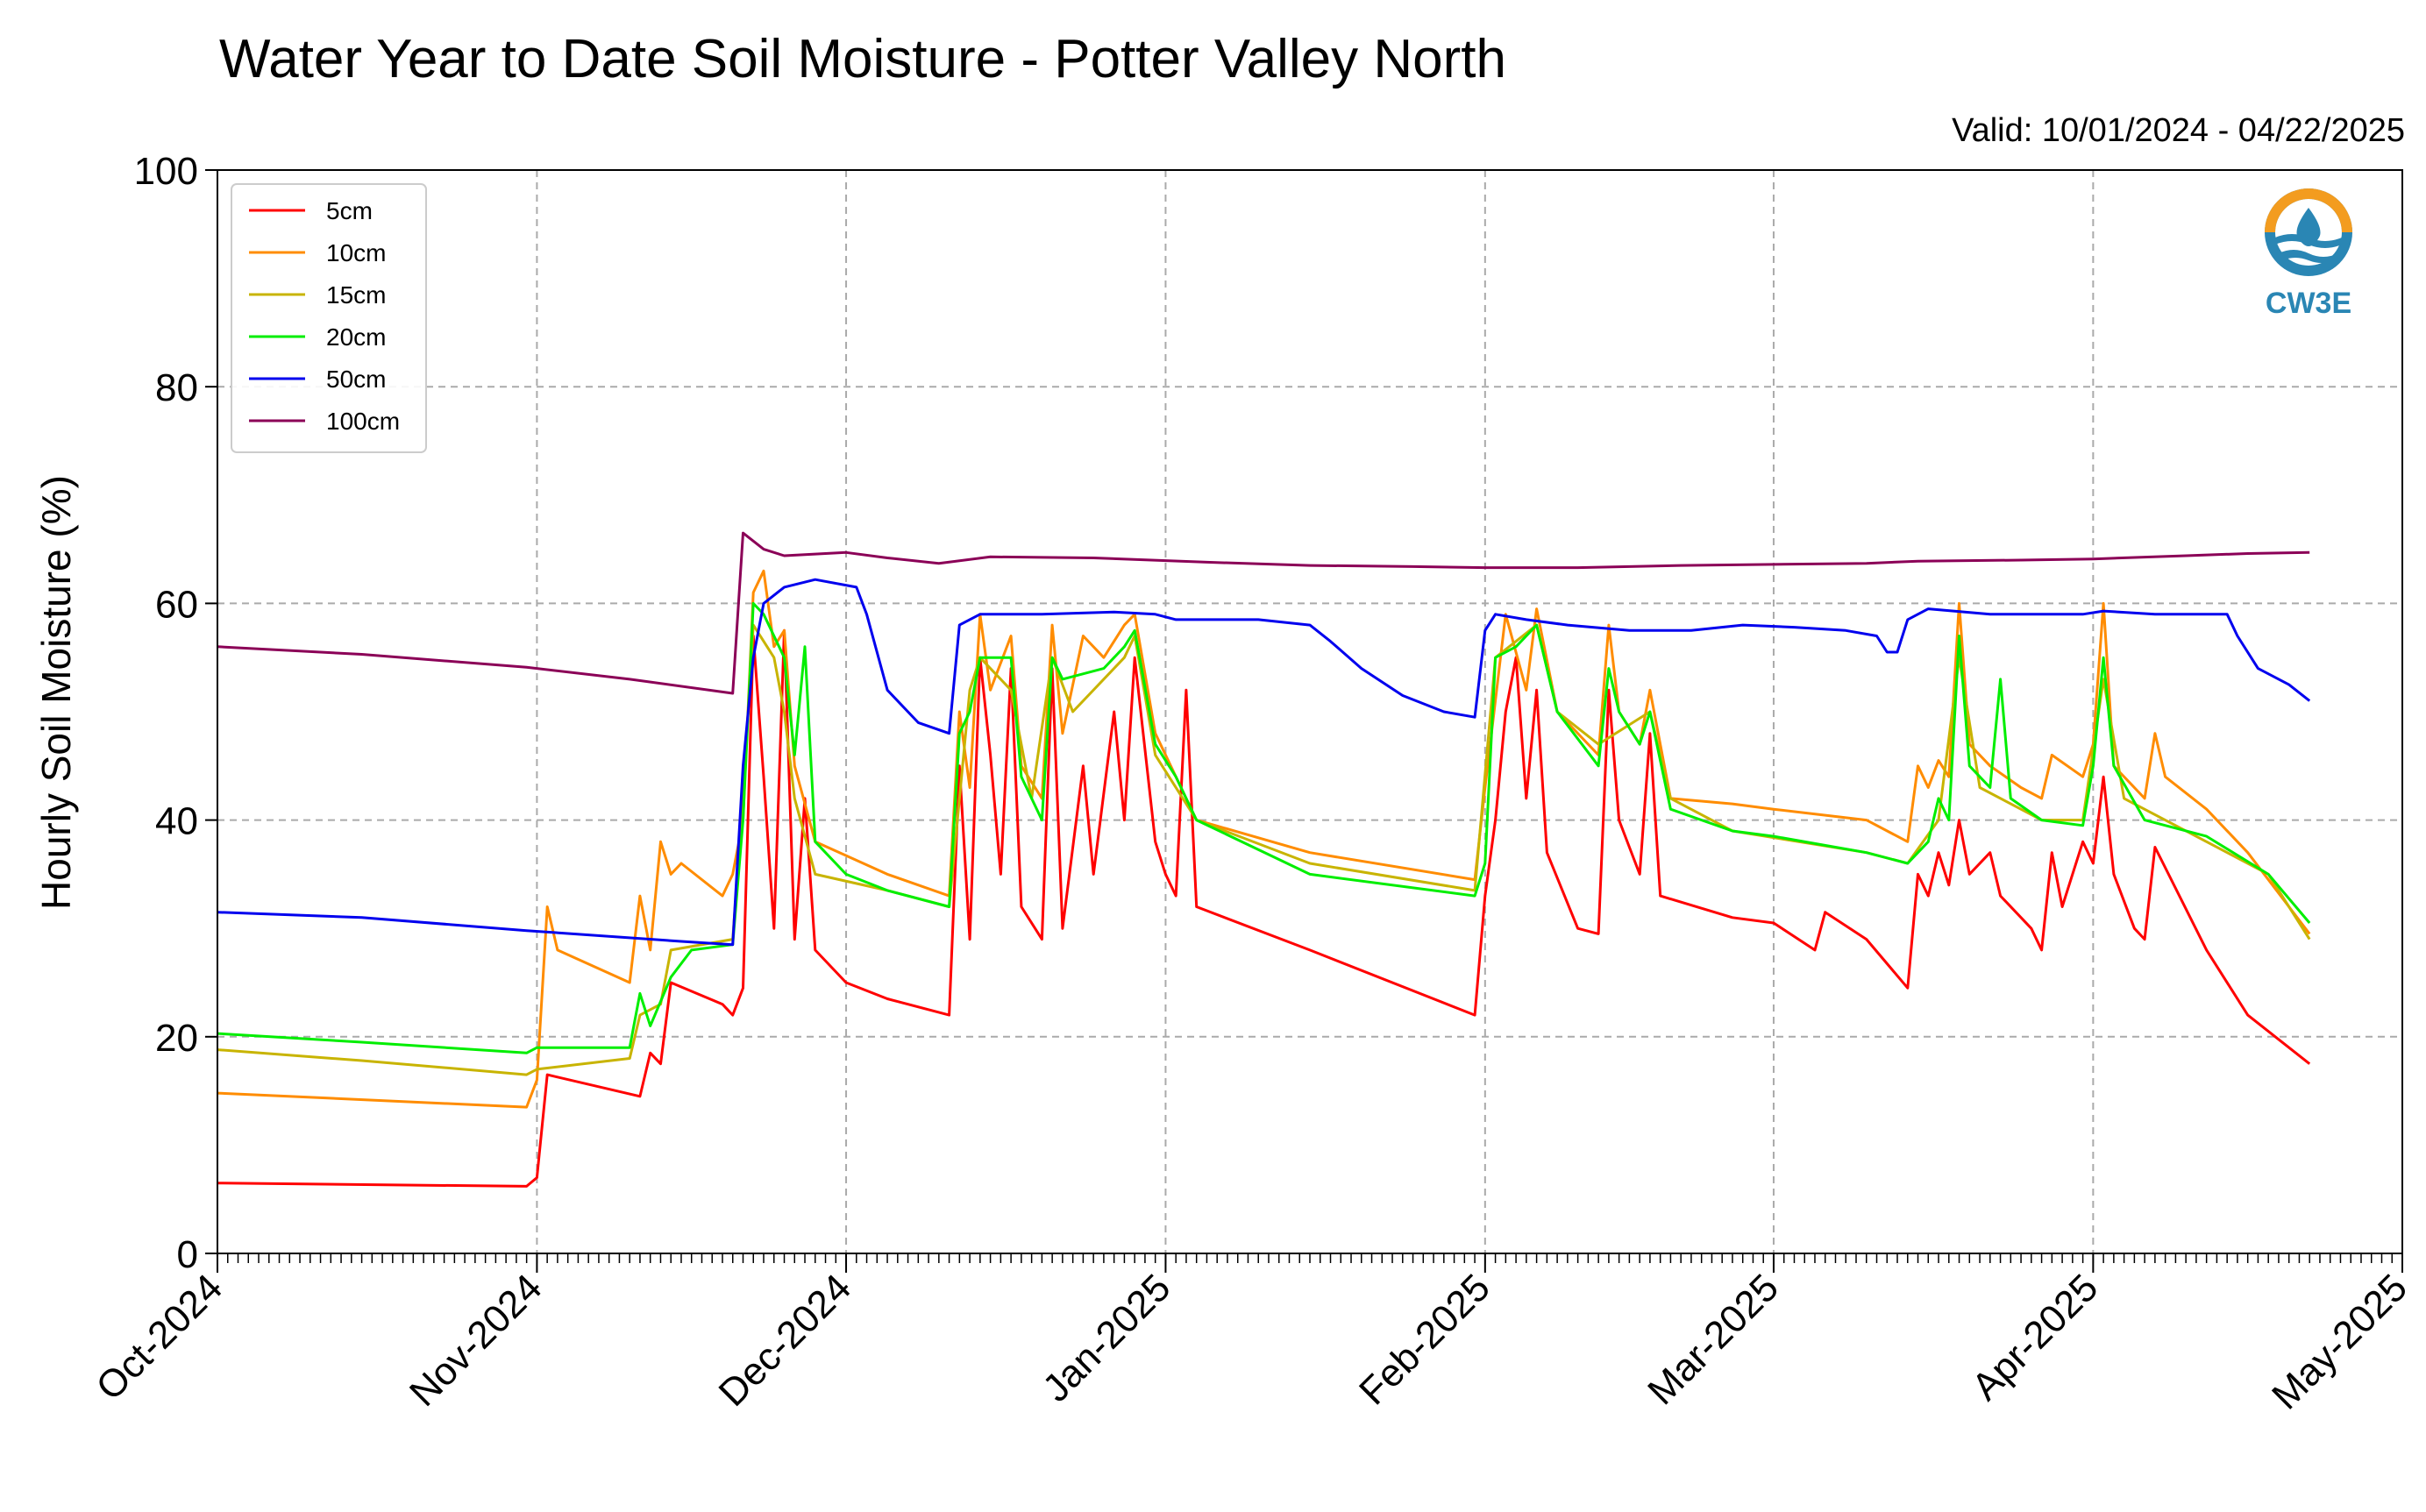  What do you see at coordinates (1106, 1337) in the screenshot?
I see `x-tick-label: Jan-2025` at bounding box center [1106, 1337].